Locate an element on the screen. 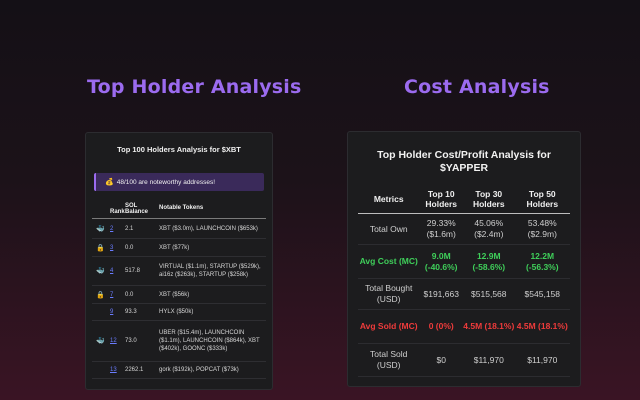 Image resolution: width=640 pixels, height=400 pixels. rank-link: 13 is located at coordinates (113, 370).